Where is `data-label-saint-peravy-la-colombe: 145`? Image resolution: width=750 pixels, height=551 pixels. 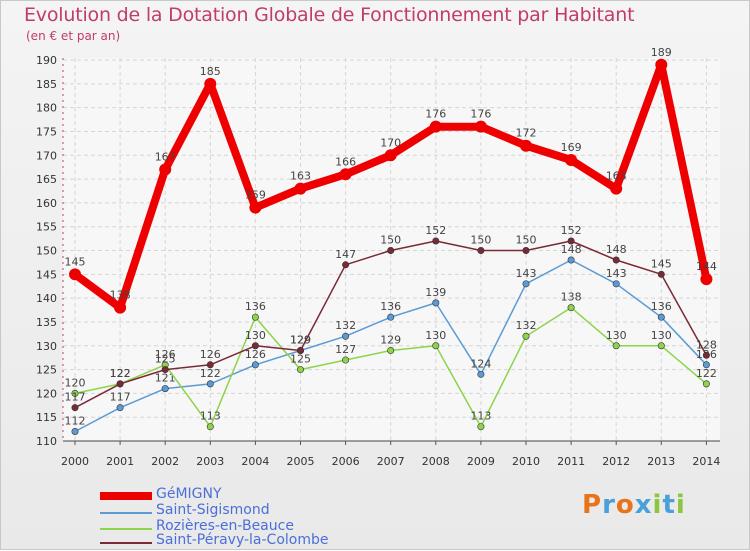 data-label-saint-peravy-la-colombe: 145 is located at coordinates (661, 263).